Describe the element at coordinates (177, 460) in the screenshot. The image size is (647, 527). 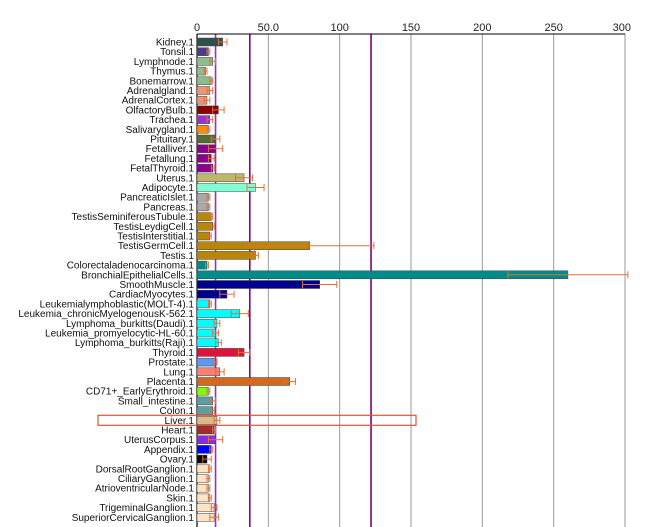
I see `category-label: Ovary.1` at that location.